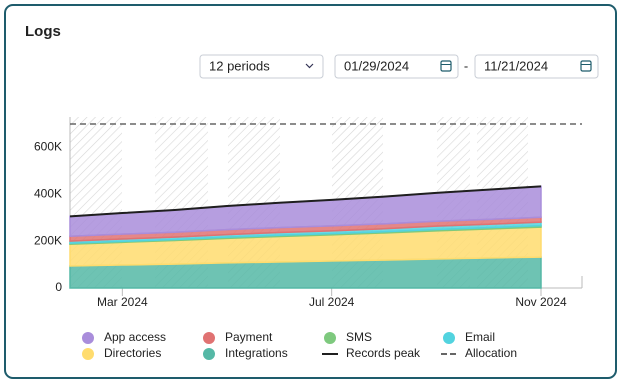  Describe the element at coordinates (58, 287) in the screenshot. I see `y-tick-label: 0` at that location.